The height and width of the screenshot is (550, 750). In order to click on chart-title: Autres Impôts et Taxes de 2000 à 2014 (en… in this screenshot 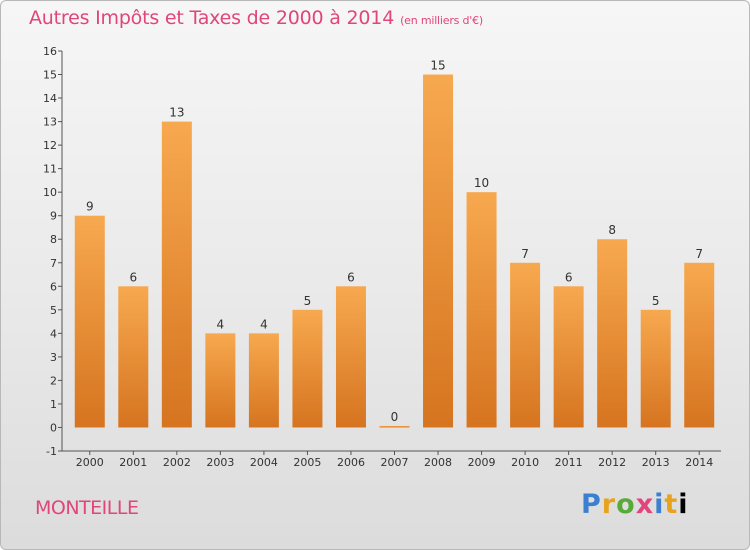, I will do `click(256, 18)`.